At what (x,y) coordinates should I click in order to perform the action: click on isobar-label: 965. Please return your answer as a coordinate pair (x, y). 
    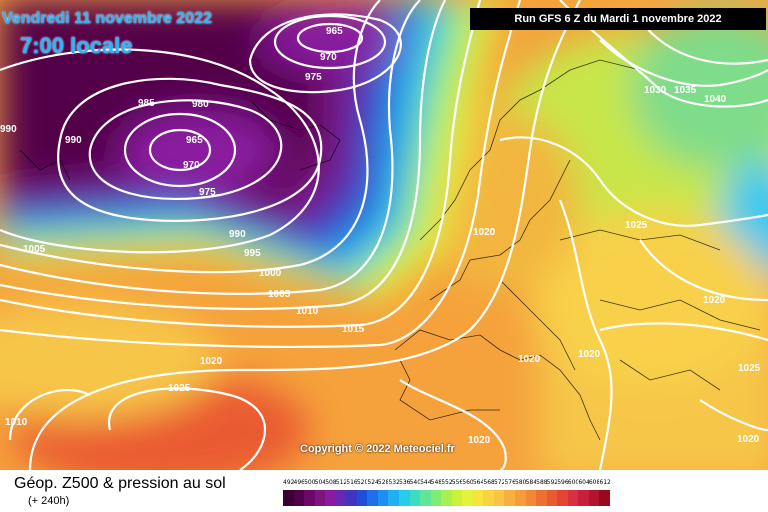
    Looking at the image, I should click on (194, 140).